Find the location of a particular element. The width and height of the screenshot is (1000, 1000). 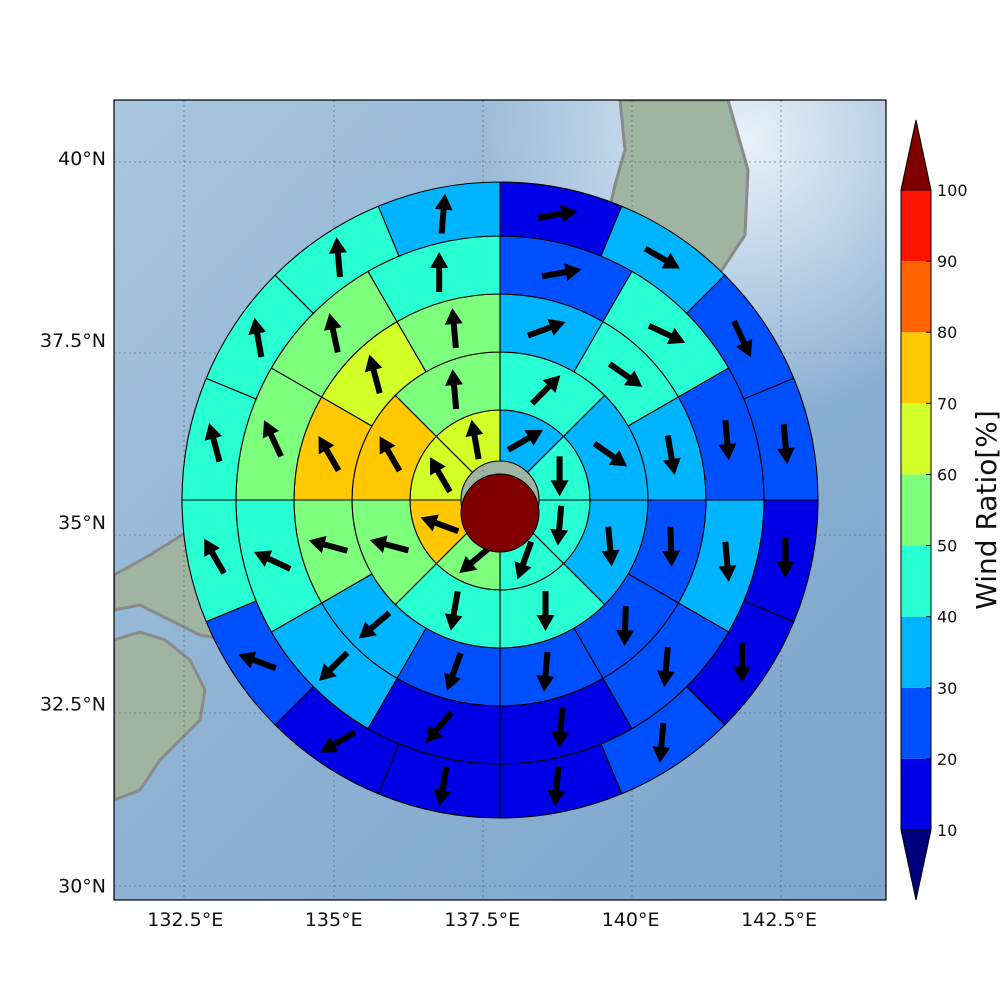

colorbar-title: Wind Ratio[%] is located at coordinates (985, 510).